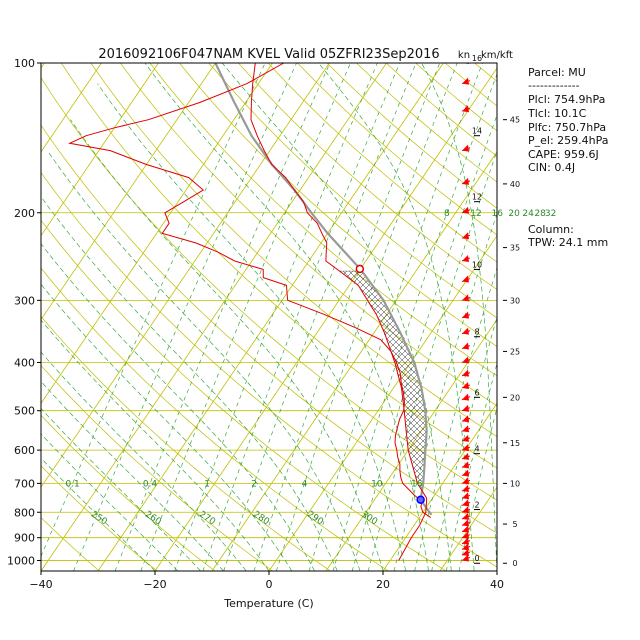 This screenshot has height=640, width=640. Describe the element at coordinates (305, 484) in the screenshot. I see `mixing-ratio-label: 4` at that location.